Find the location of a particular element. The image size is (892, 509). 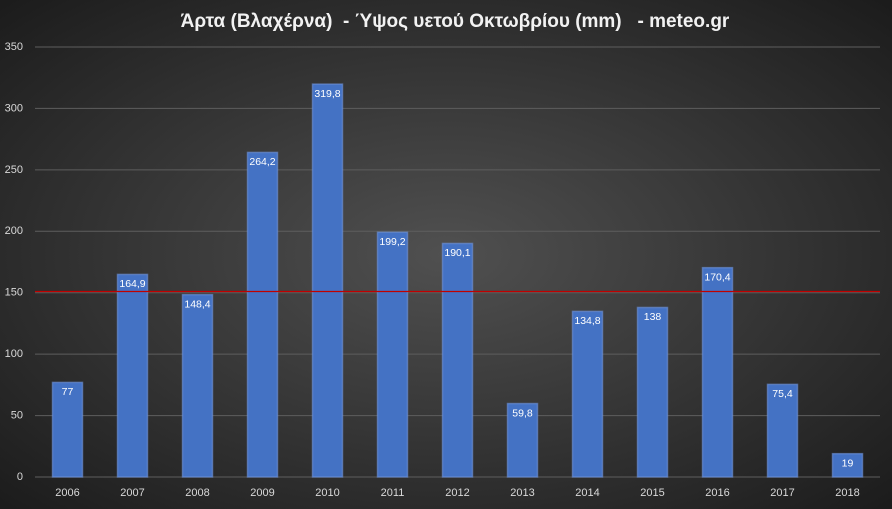

value-label: 19 is located at coordinates (848, 463).